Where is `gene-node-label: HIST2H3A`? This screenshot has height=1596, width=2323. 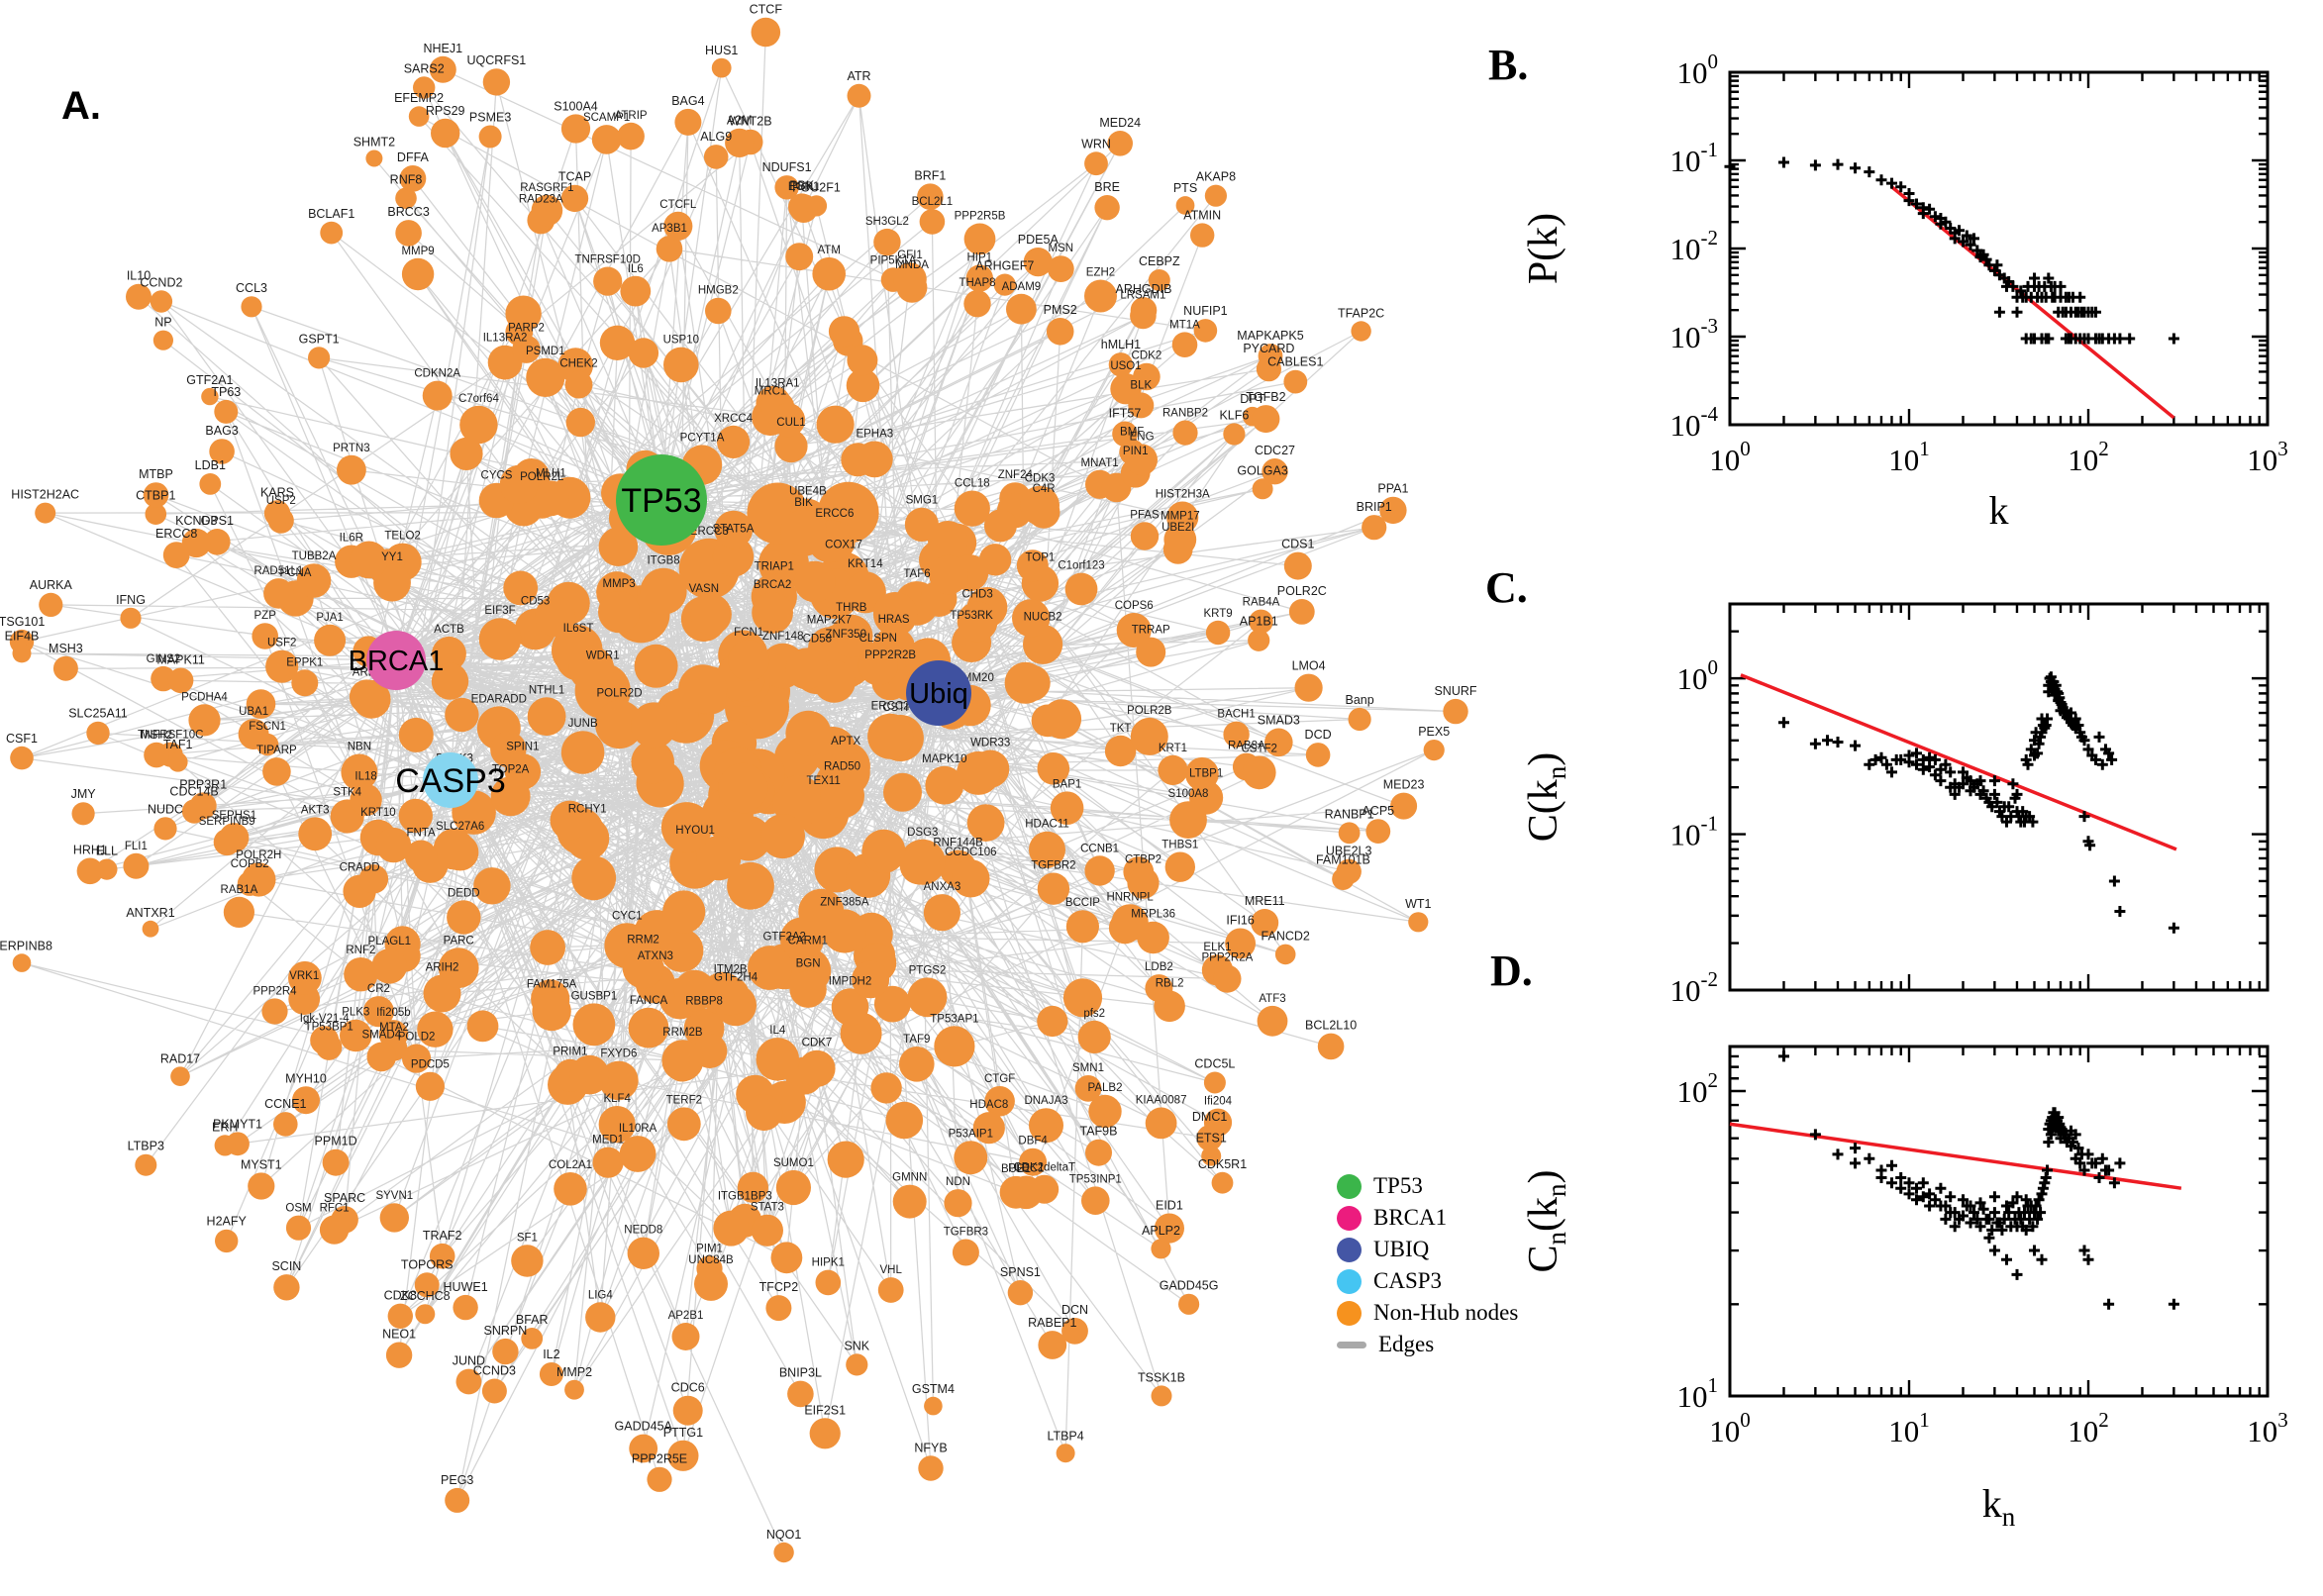 gene-node-label: HIST2H3A is located at coordinates (1183, 495).